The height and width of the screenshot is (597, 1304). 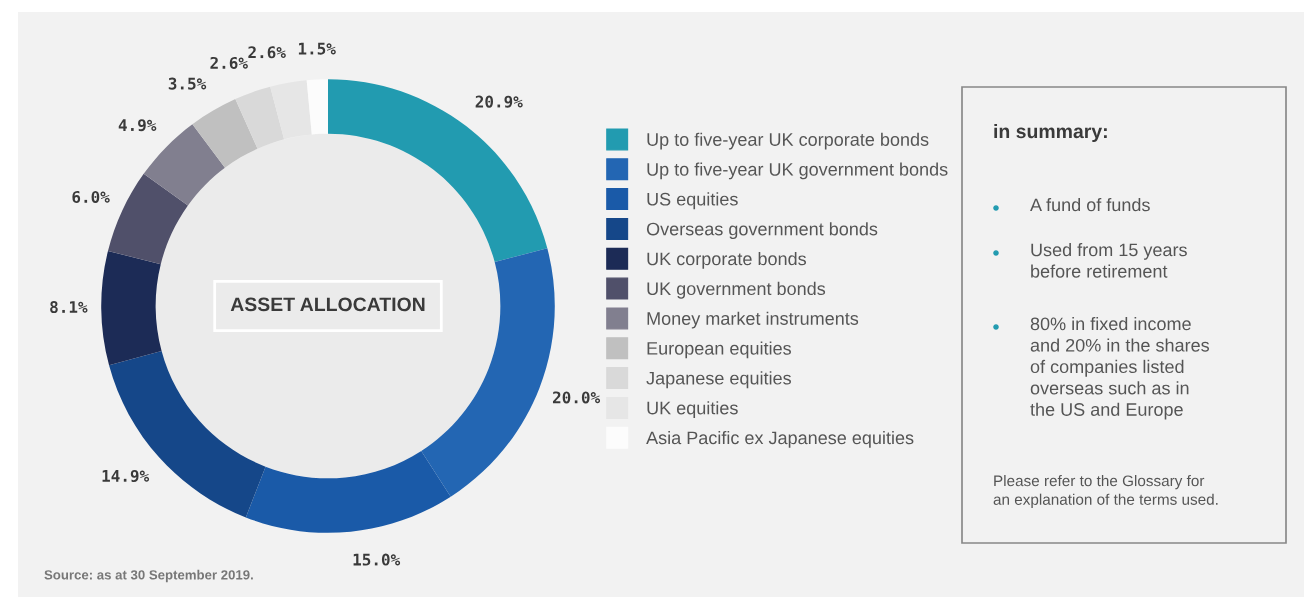 I want to click on data-label: 6.0%, so click(x=91, y=196).